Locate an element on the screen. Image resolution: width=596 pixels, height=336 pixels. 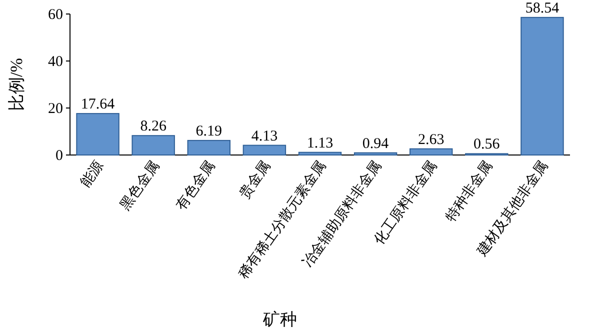
y-axis-title: 比例/% is located at coordinates (16, 84).